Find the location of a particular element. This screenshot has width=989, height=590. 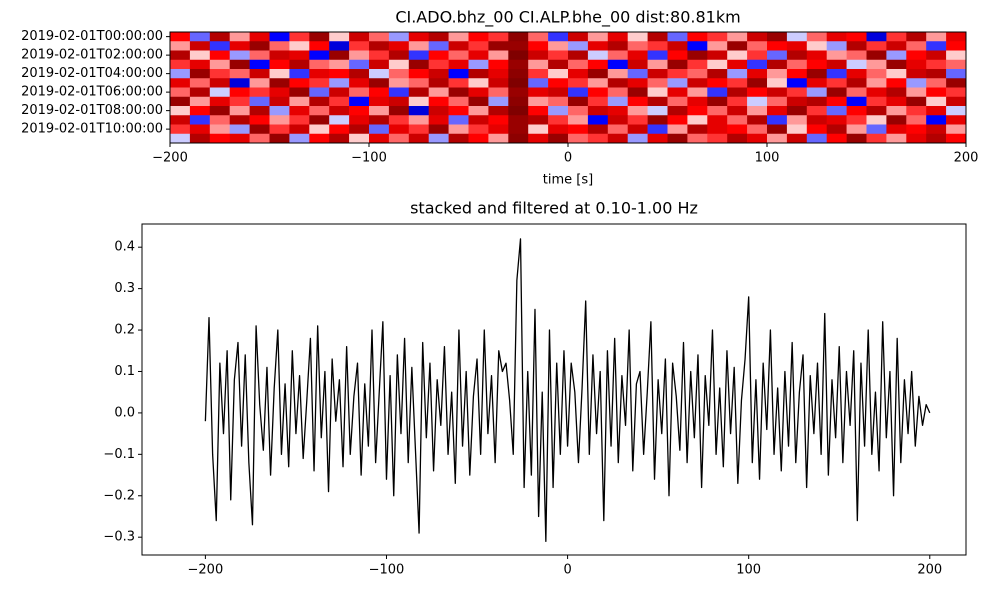

x-tick-label: −200 is located at coordinates (170, 158).